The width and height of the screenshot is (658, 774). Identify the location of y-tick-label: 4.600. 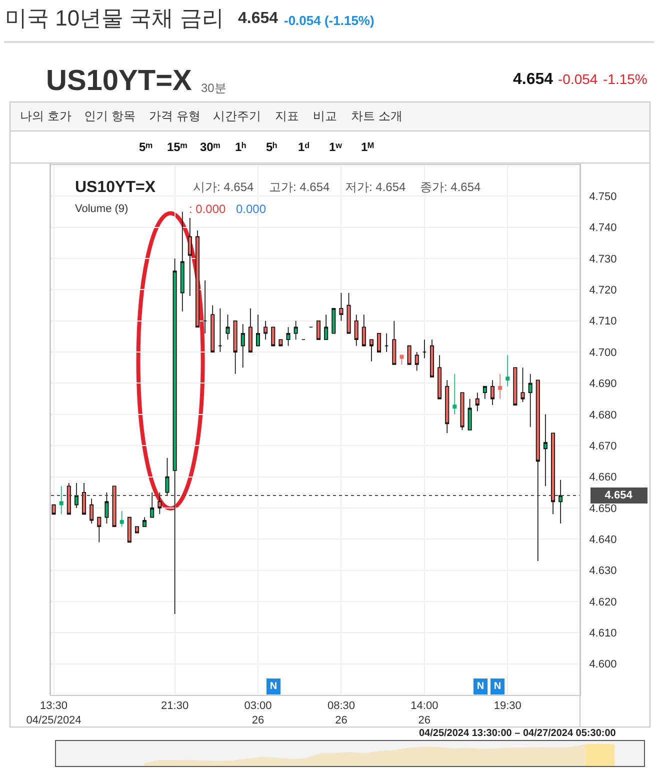
(603, 664).